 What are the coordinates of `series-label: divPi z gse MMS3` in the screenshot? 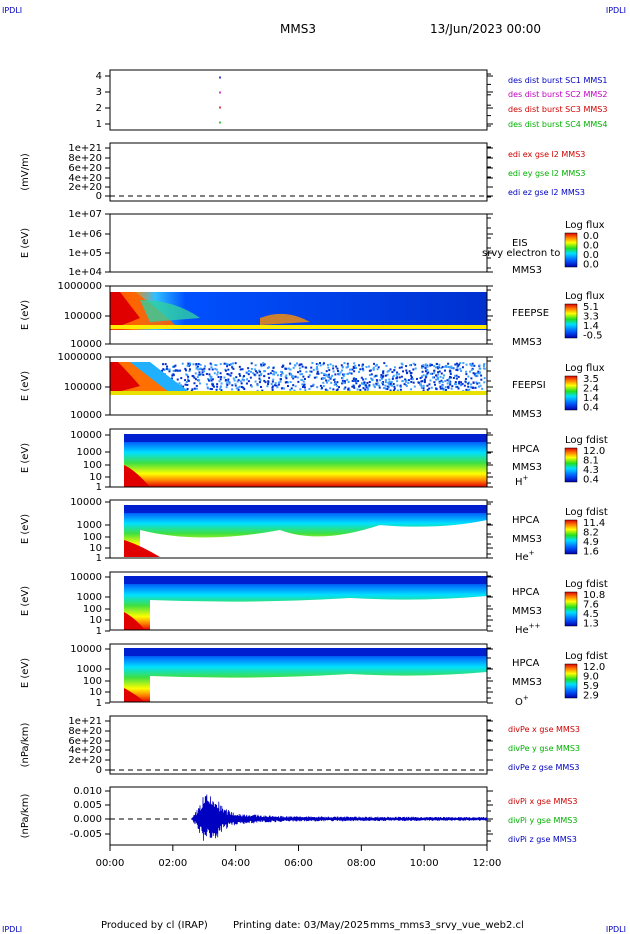 It's located at (542, 839).